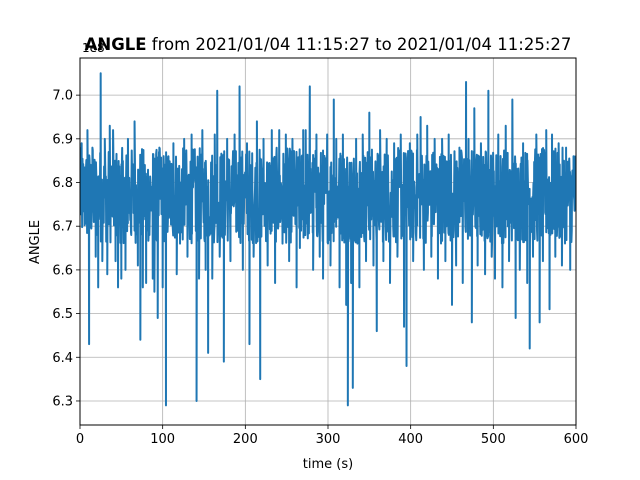 The image size is (640, 480). I want to click on y-tick-label: 6.5, so click(62, 314).